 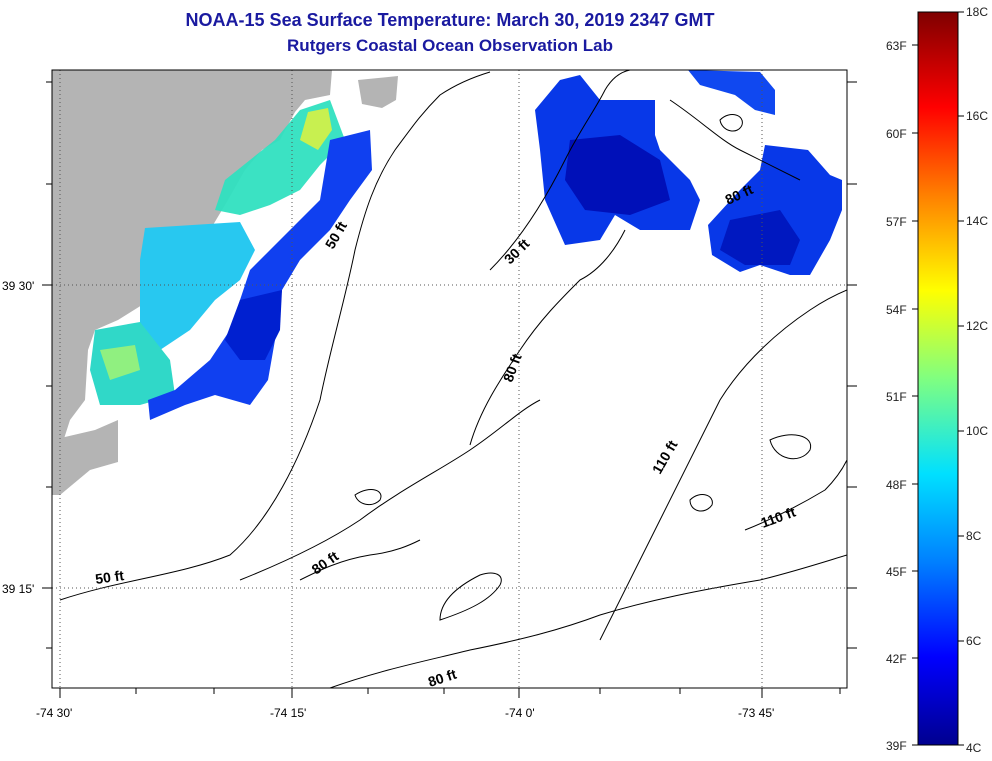 What do you see at coordinates (197, 286) in the screenshot?
I see `sst-patch-nearshore-mid` at bounding box center [197, 286].